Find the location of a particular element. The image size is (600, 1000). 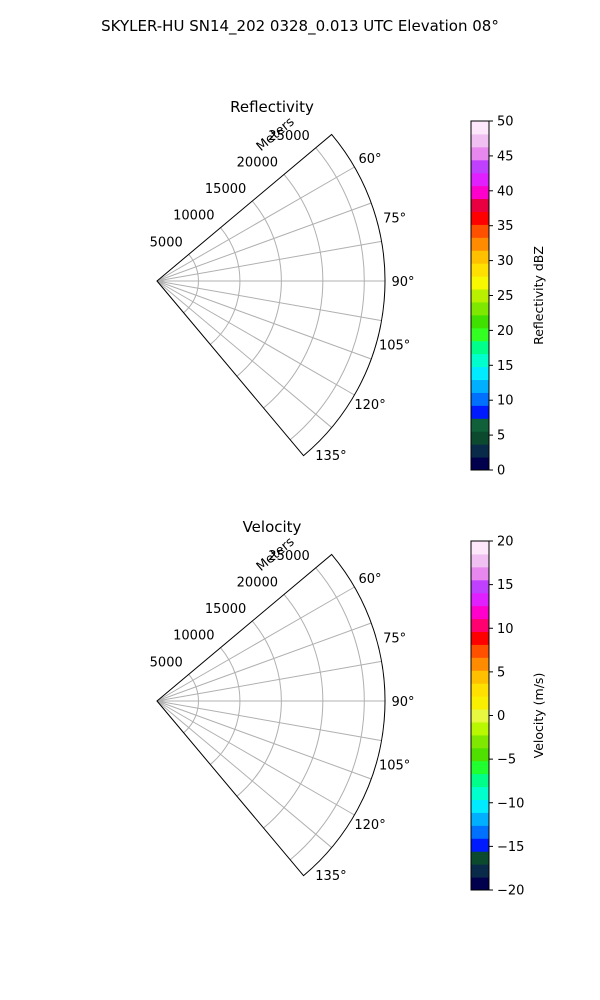

colorbar-label: Reflectivity dBZ is located at coordinates (538, 295).